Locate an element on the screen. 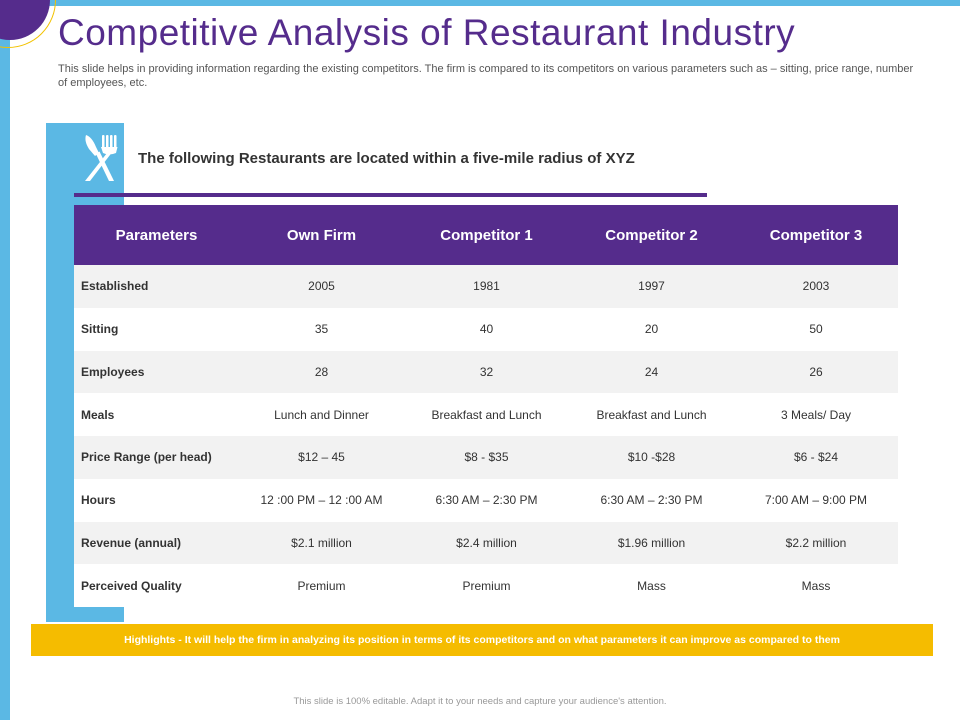  row-label: Revenue (annual) is located at coordinates (156, 543).